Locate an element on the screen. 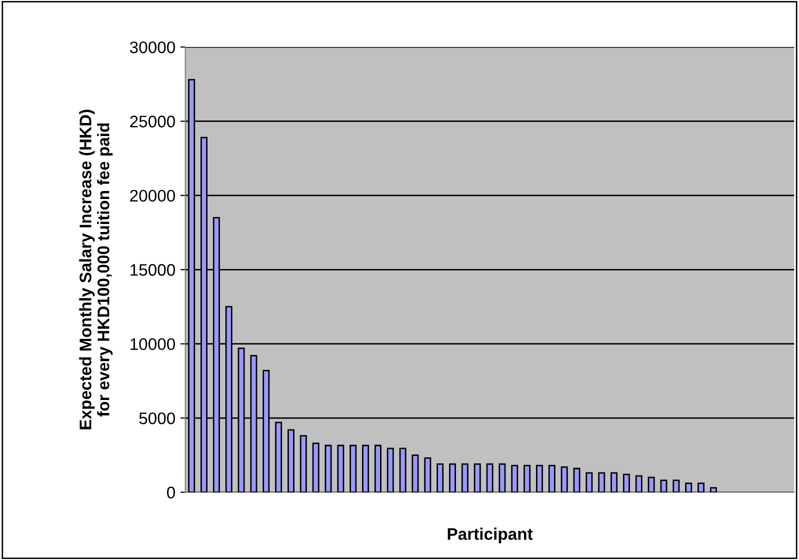 Image resolution: width=799 pixels, height=560 pixels. y-tick-label: 0 is located at coordinates (171, 492).